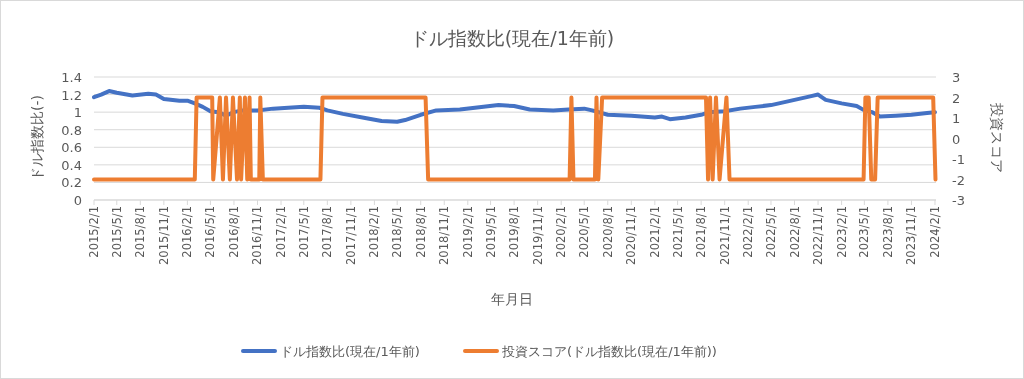 The image size is (1024, 379). Describe the element at coordinates (420, 232) in the screenshot. I see `x-tick-label: 2018/8/1` at that location.